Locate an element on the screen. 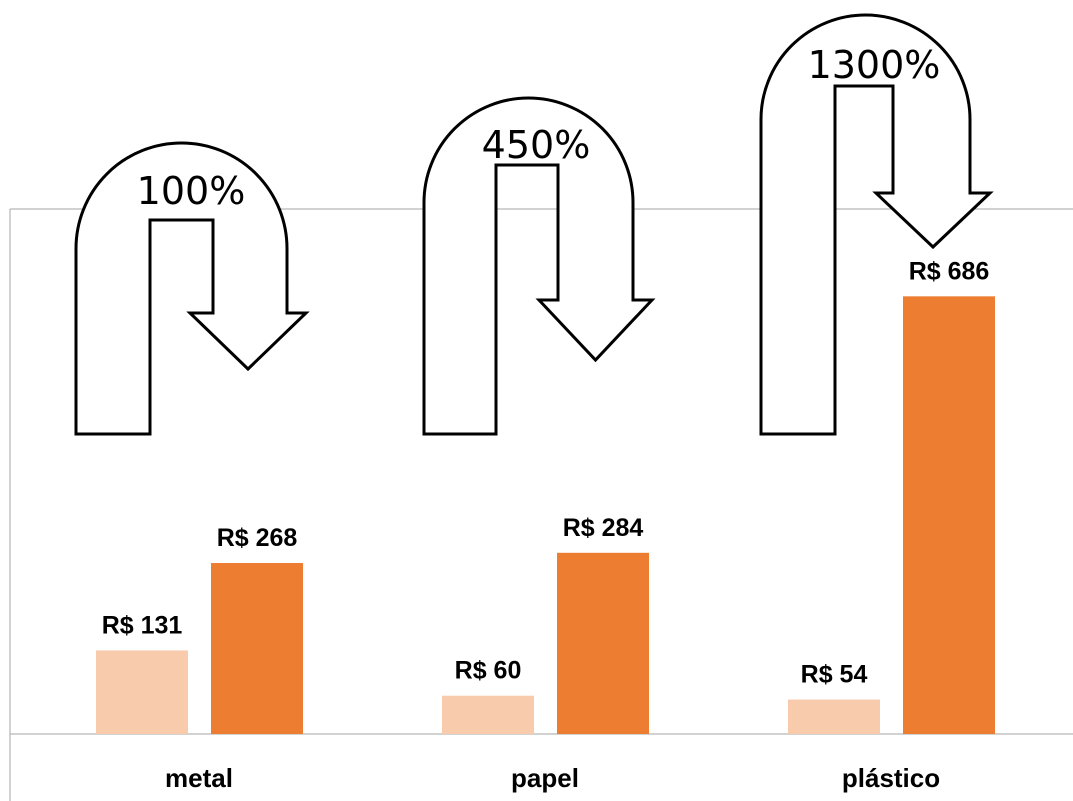 This screenshot has height=801, width=1073. data-label: R$ 268 is located at coordinates (257, 538).